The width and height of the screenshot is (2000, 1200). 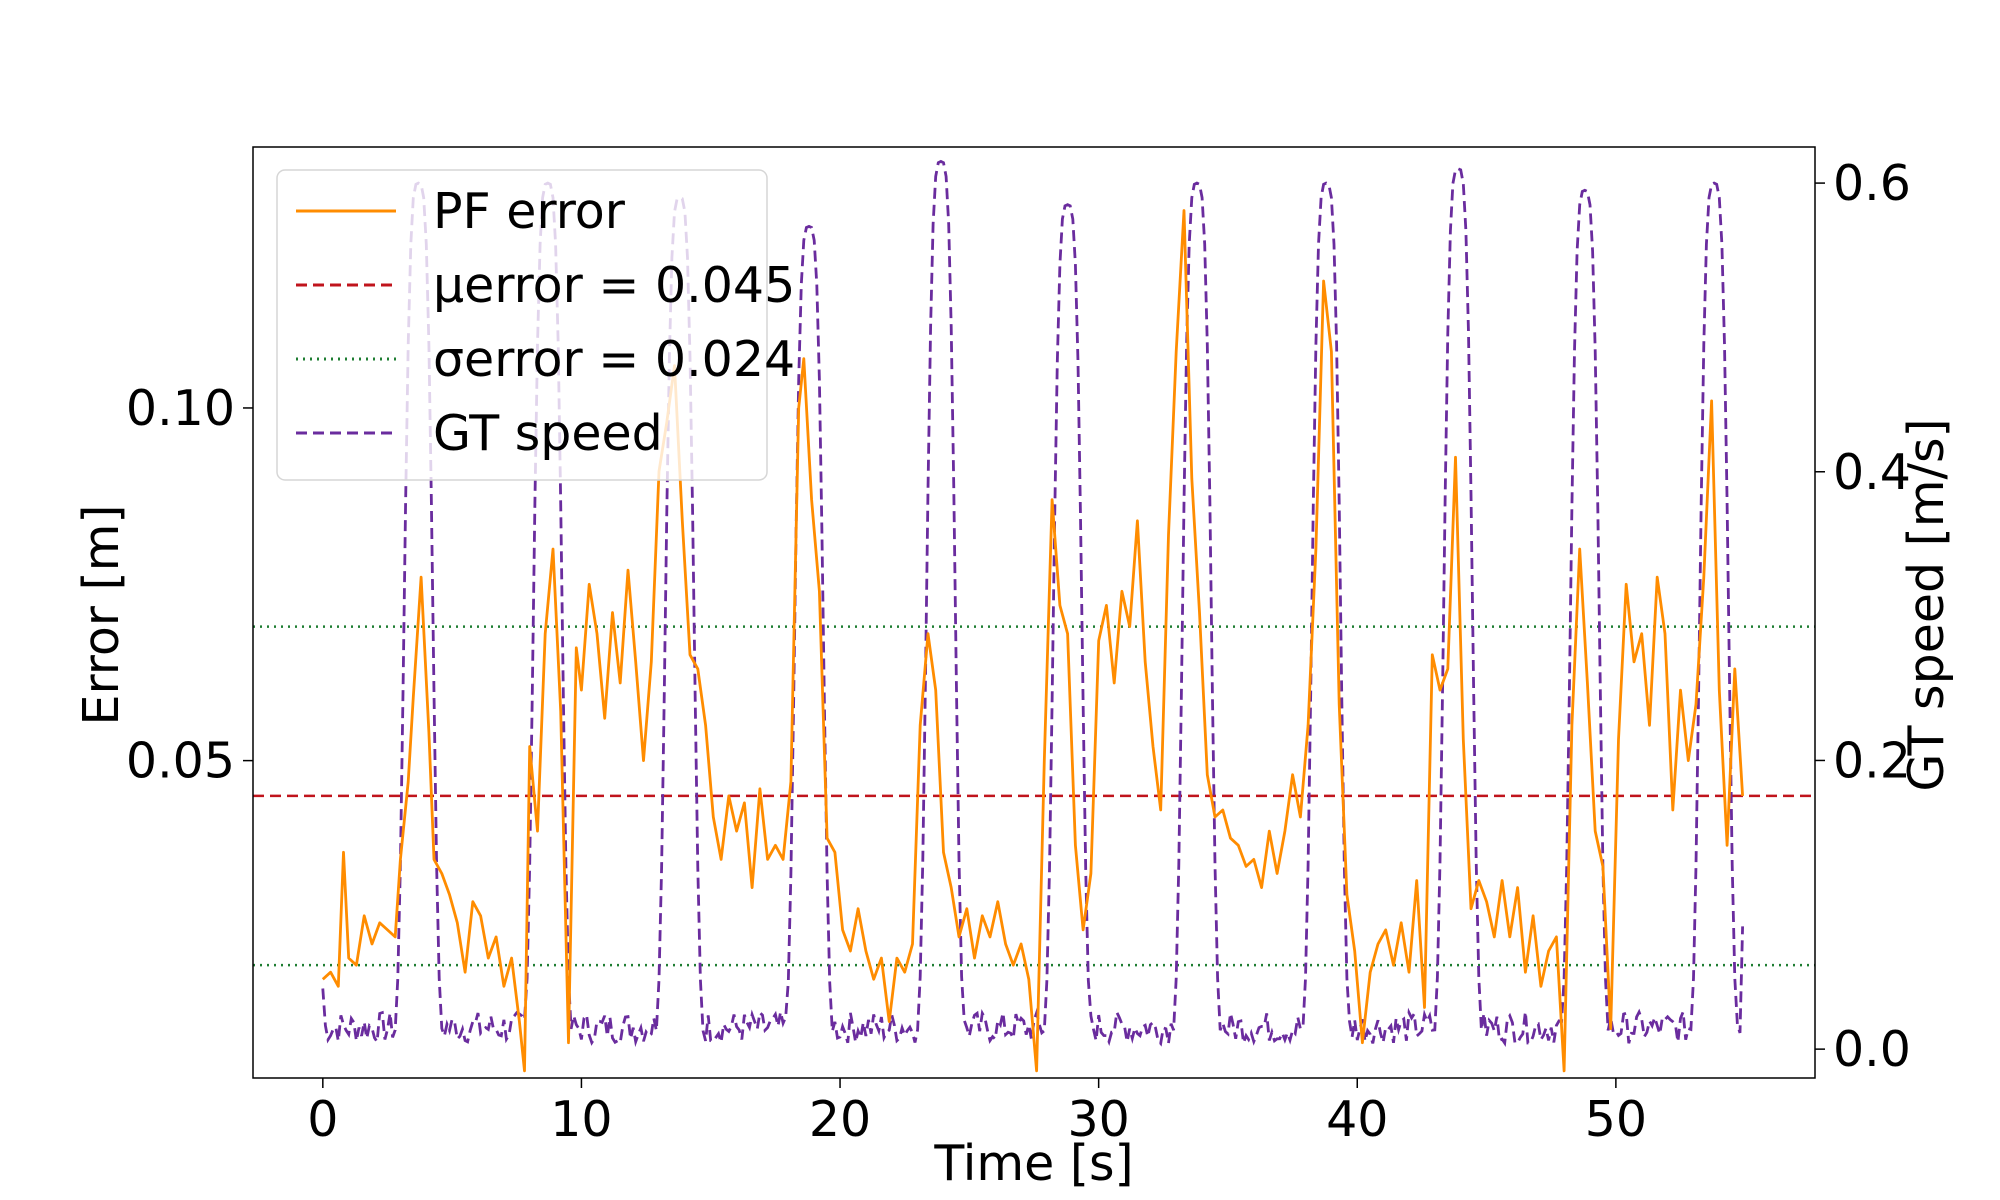 I want to click on x-tick-label: 10, so click(x=581, y=1119).